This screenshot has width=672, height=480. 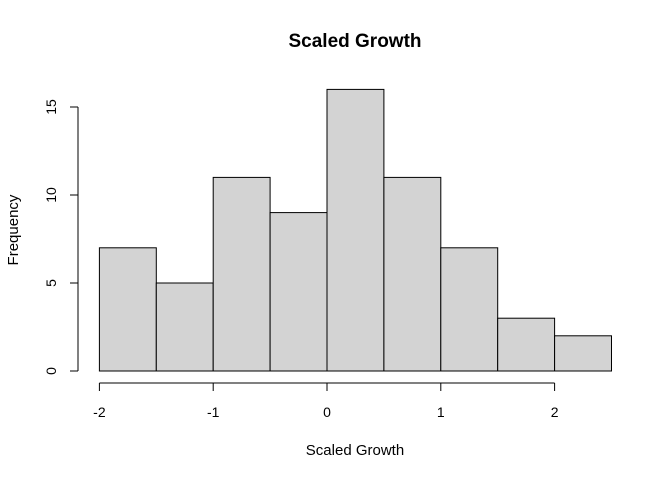 I want to click on x-axis: -2 -1 0 1 2, so click(x=326, y=401).